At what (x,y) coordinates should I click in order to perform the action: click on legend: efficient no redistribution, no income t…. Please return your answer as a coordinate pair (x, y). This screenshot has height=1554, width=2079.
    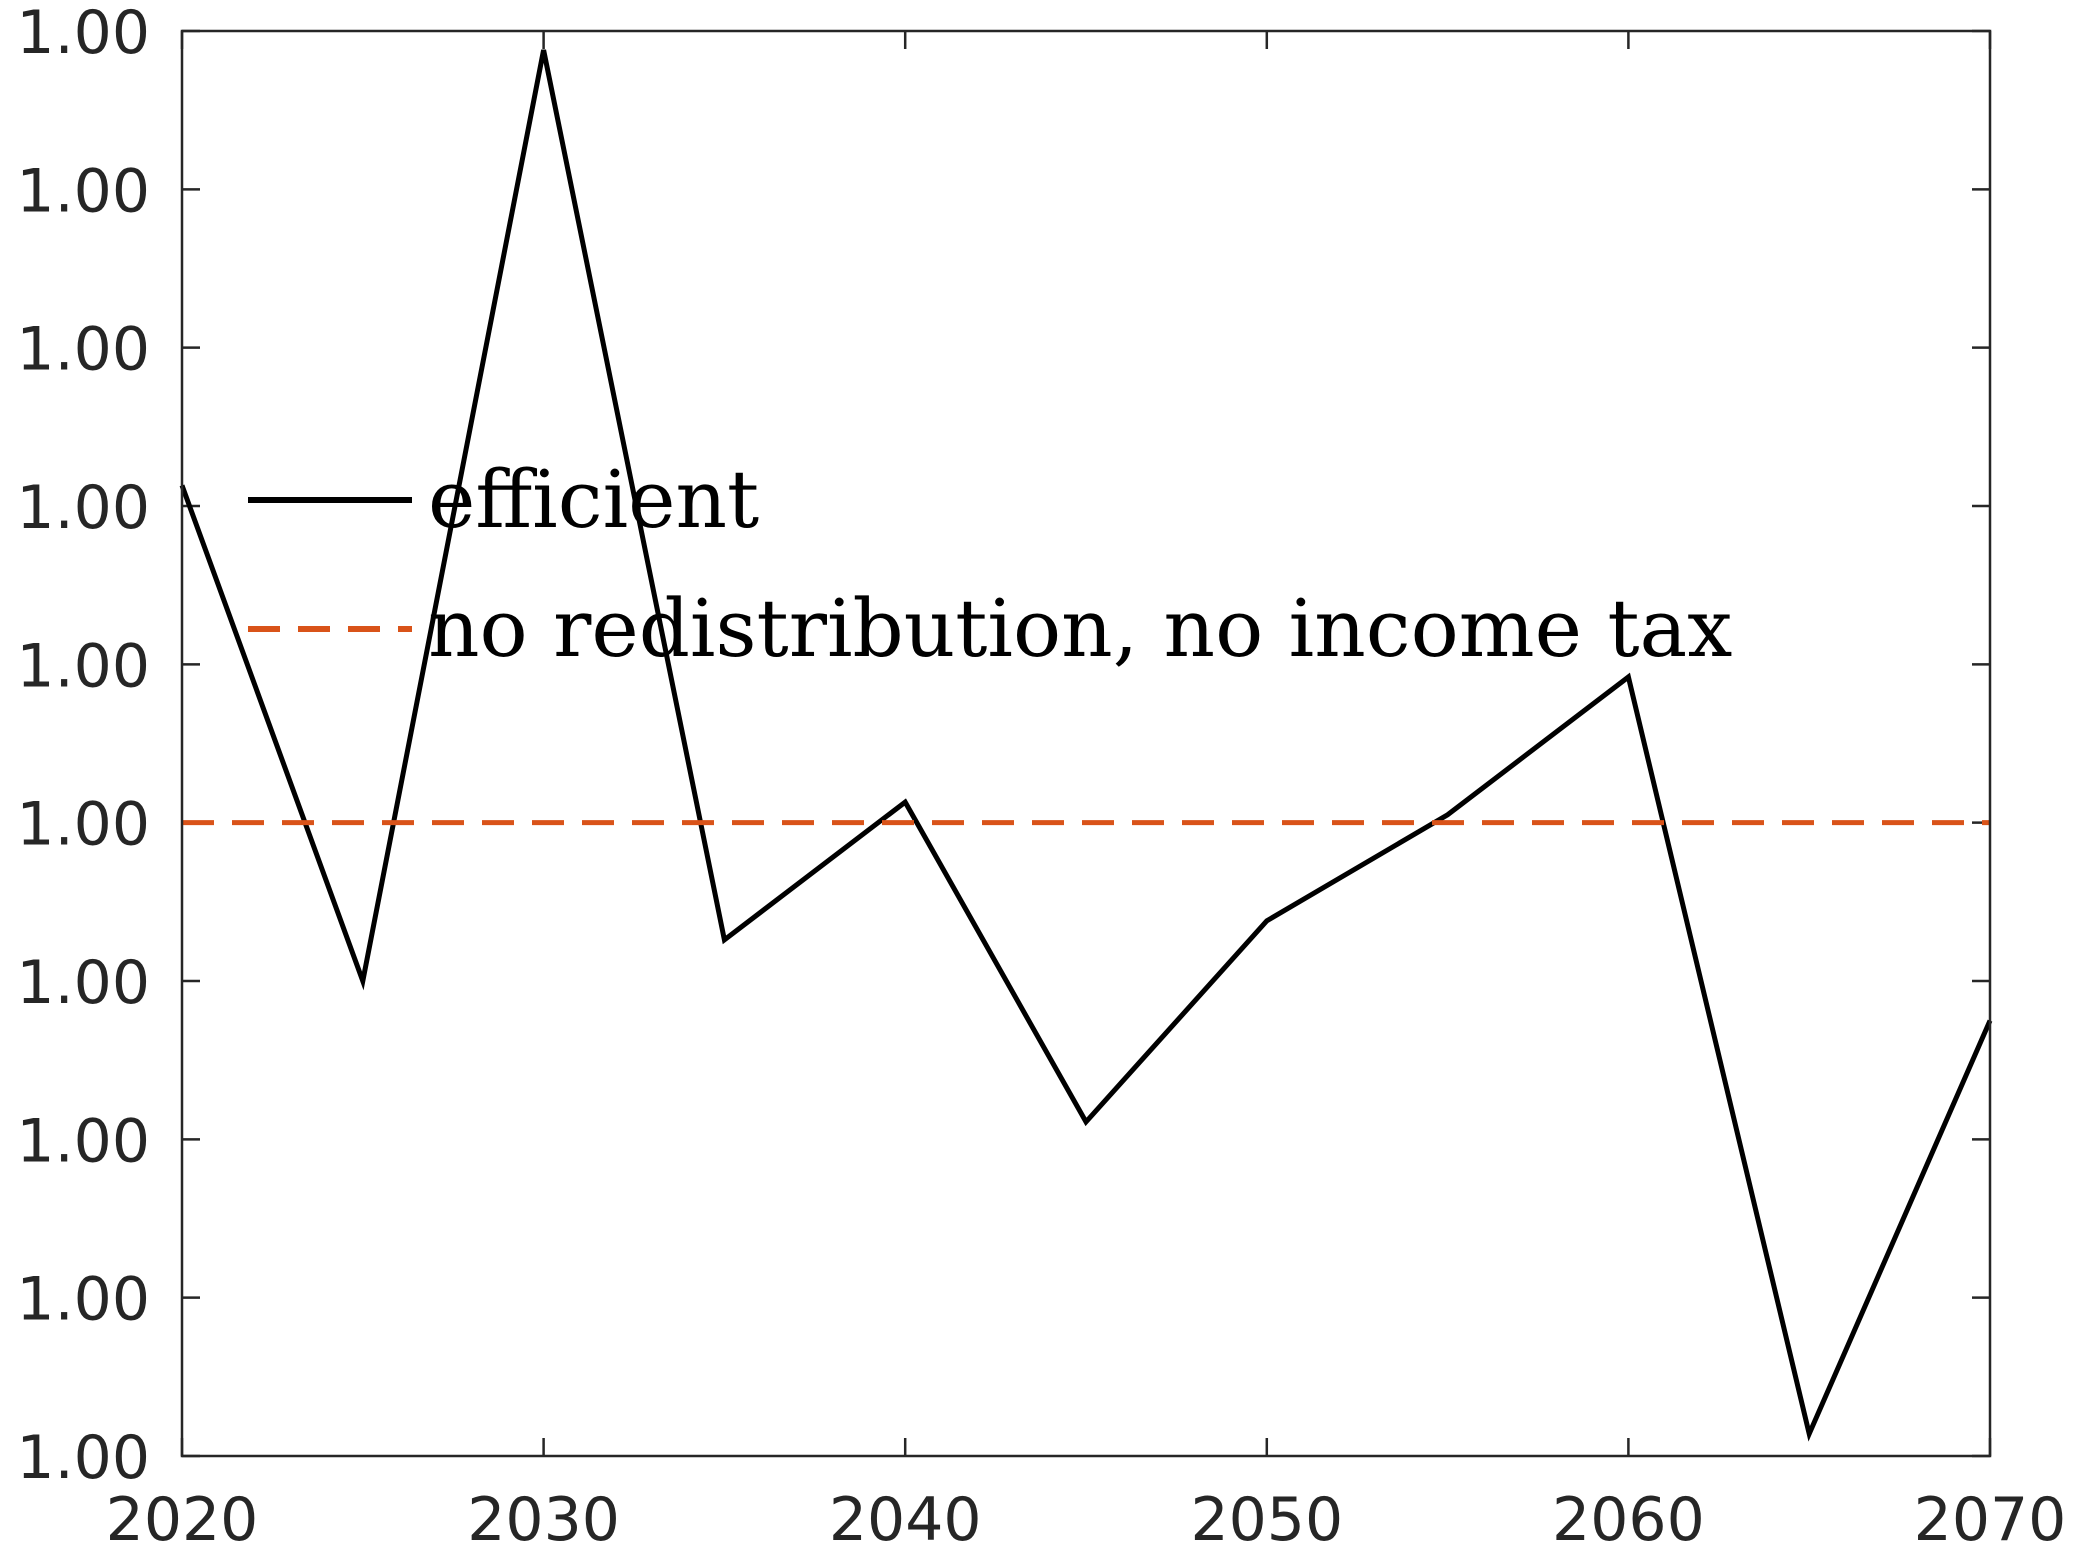
    Looking at the image, I should click on (990, 564).